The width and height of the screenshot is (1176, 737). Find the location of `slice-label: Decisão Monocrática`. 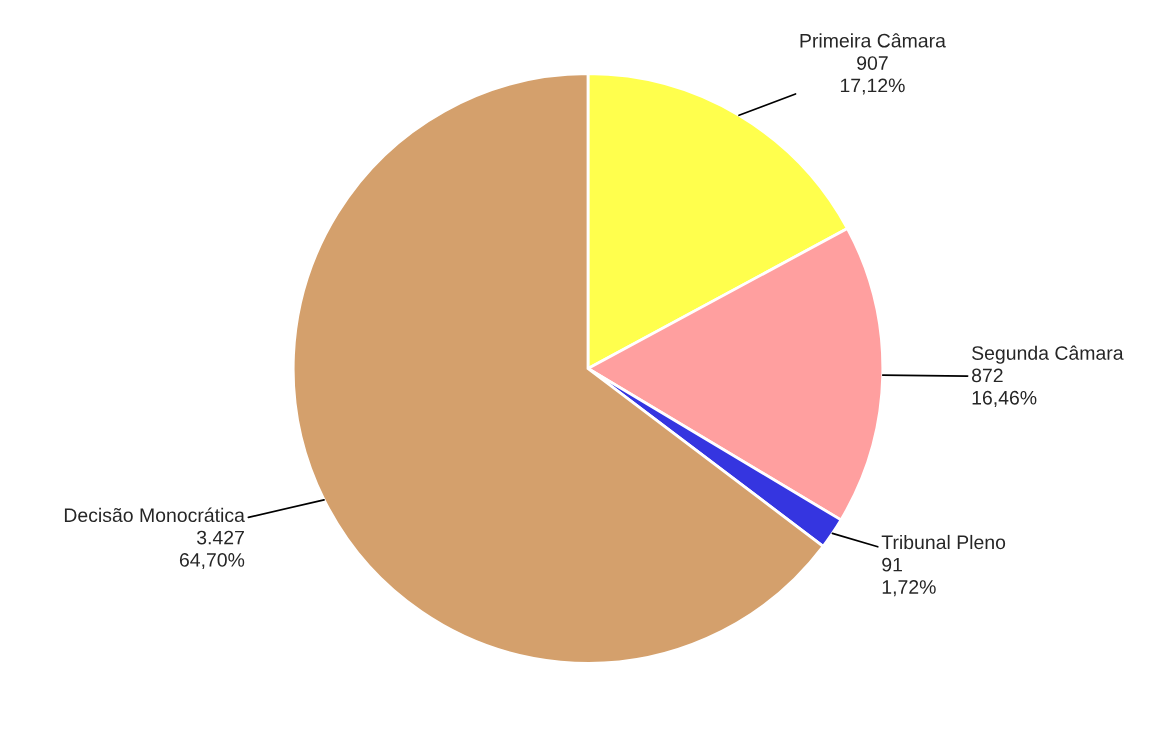

slice-label: Decisão Monocrática is located at coordinates (154, 515).